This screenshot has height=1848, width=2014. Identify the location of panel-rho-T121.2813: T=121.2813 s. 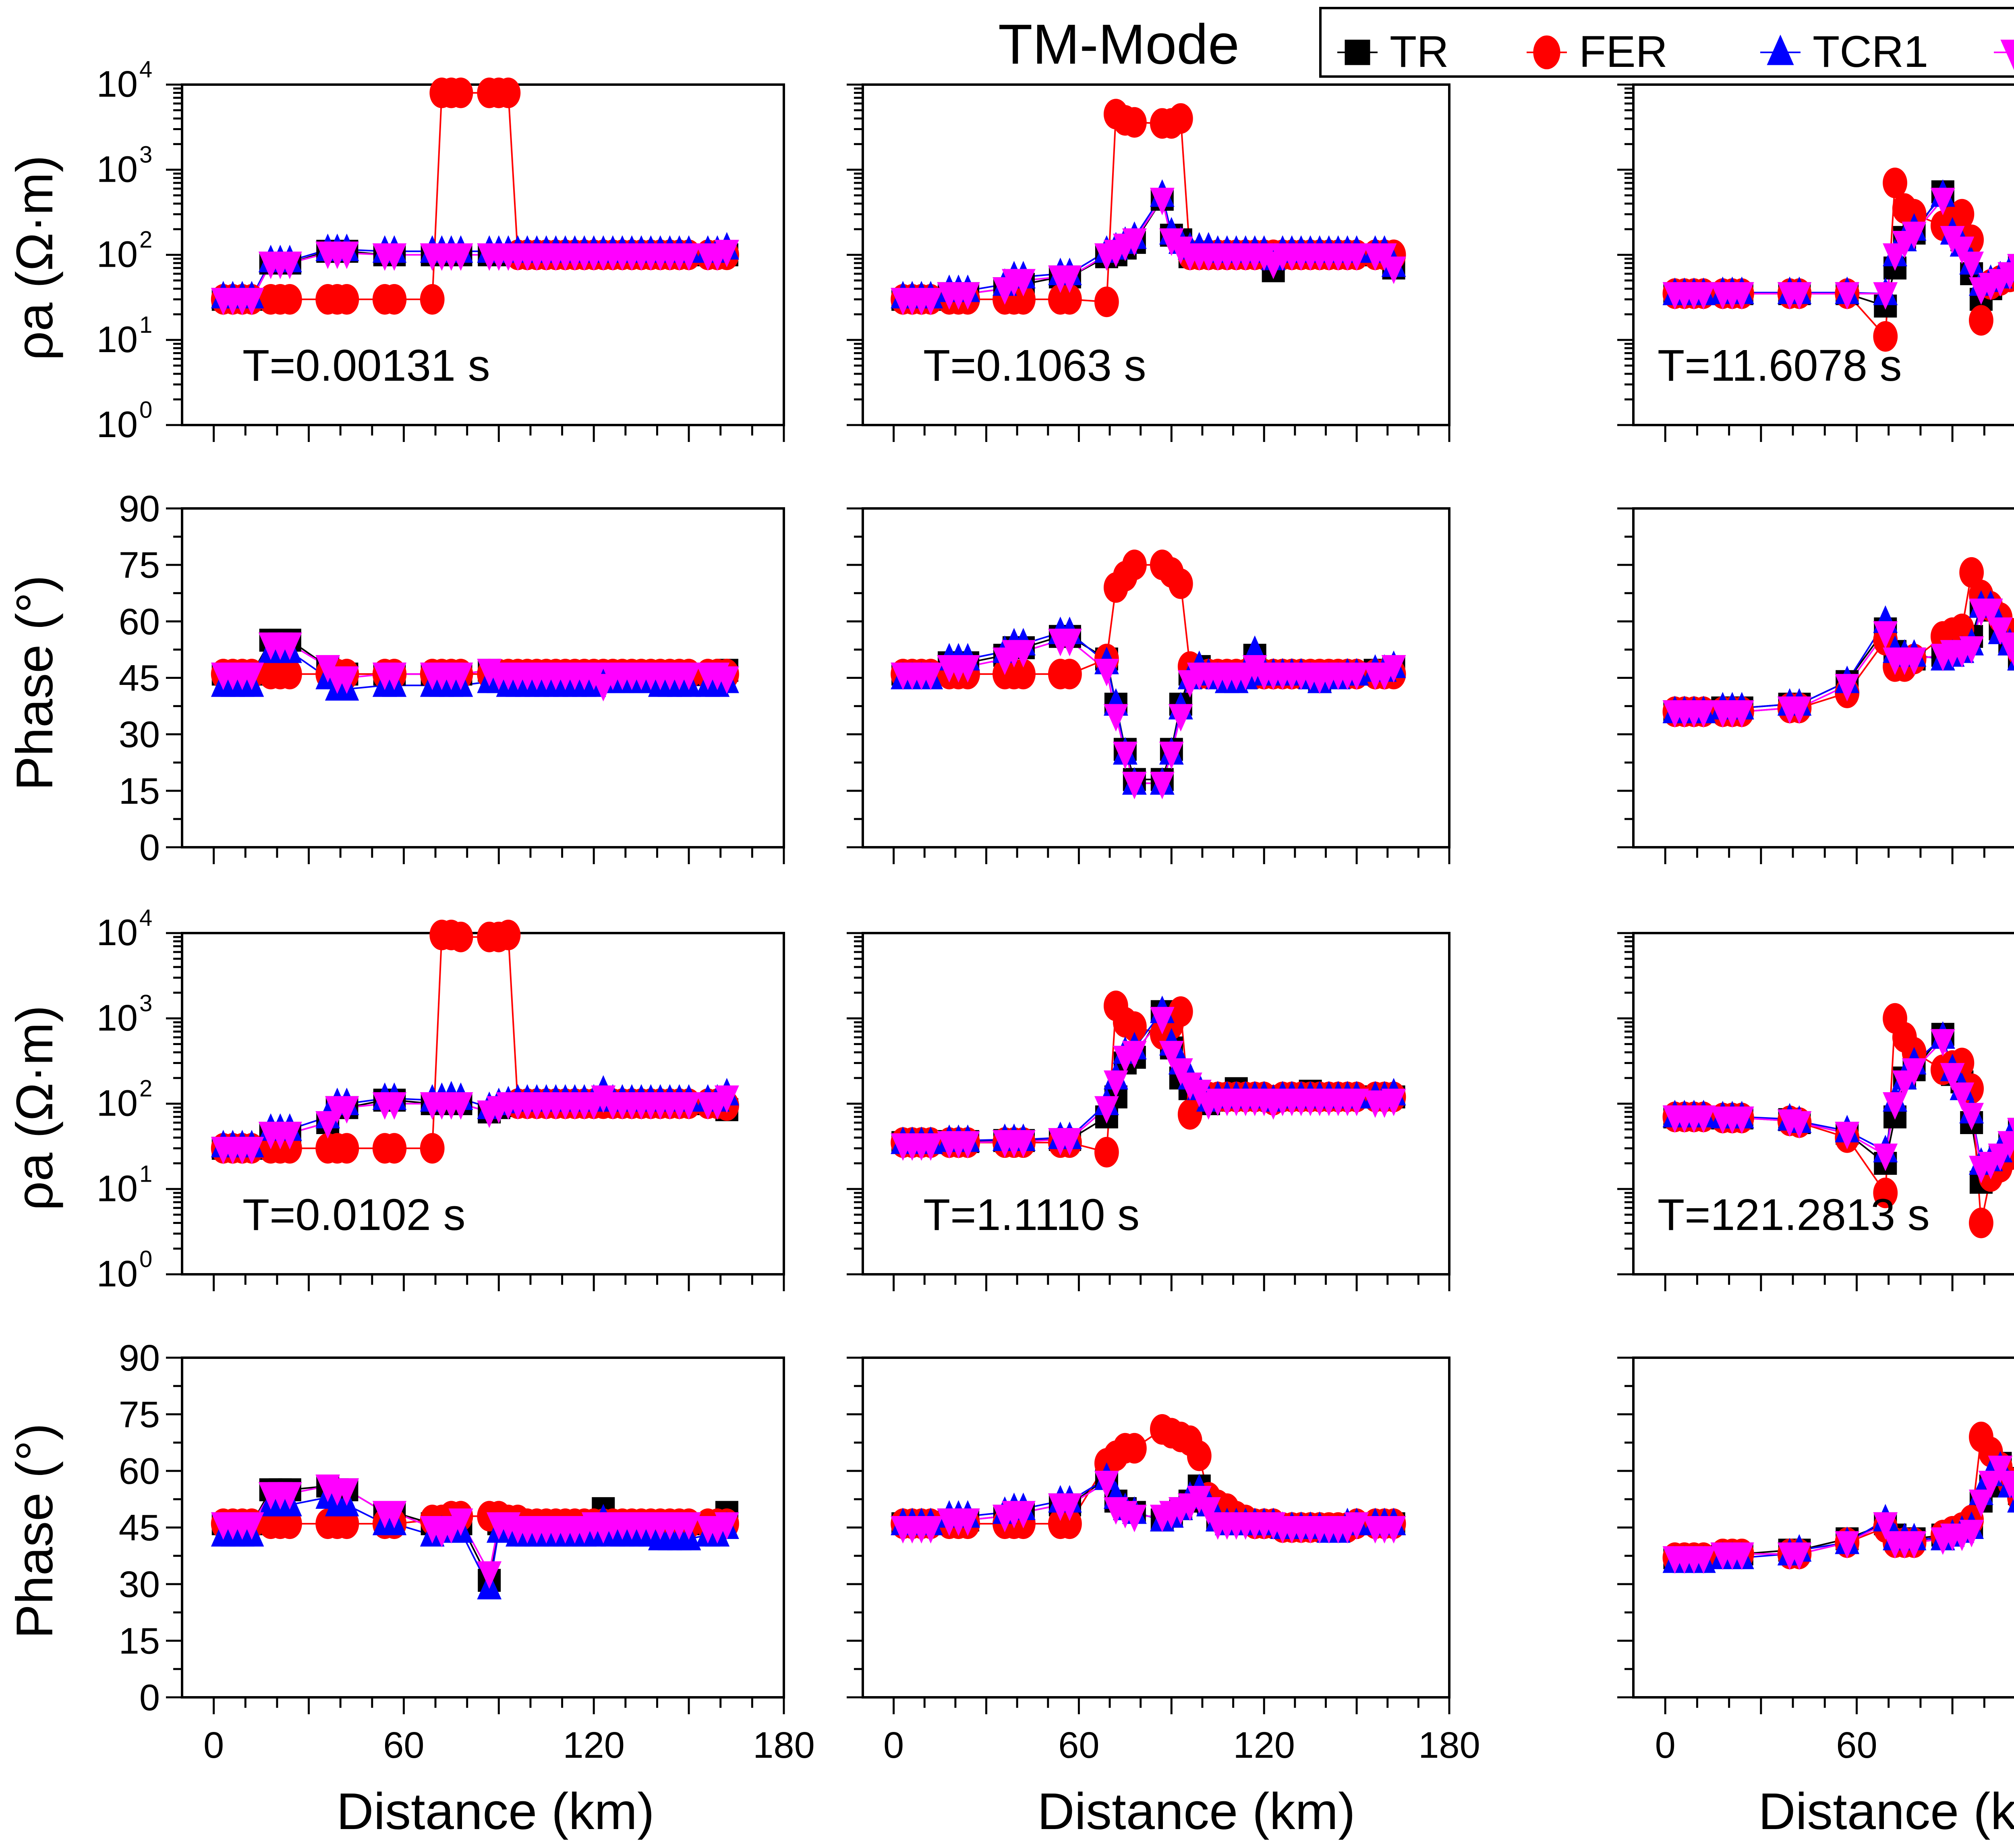
(1815, 1111).